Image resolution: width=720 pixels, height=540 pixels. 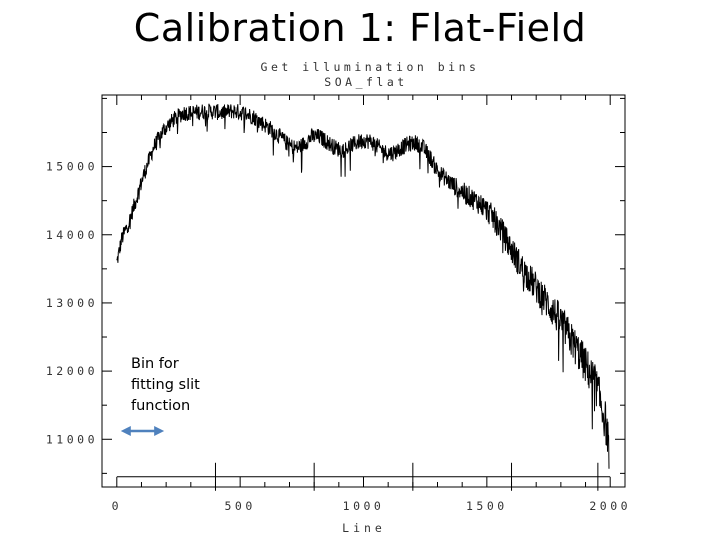 I want to click on x-tick-label: 1000, so click(x=364, y=506).